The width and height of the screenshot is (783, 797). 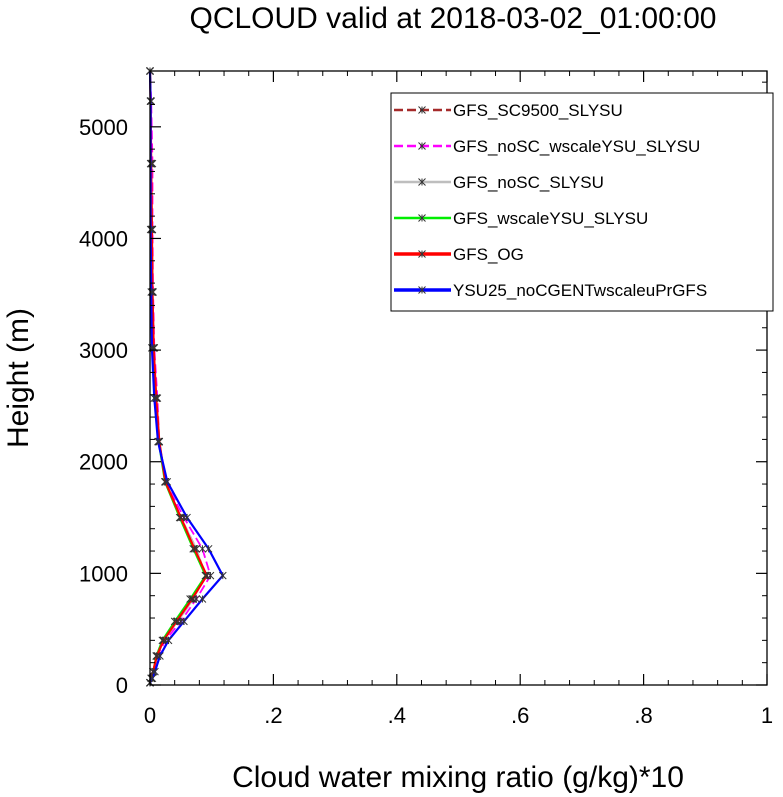 I want to click on legend-entry: GFS_wscaleYSU_SLYSU, so click(x=521, y=218).